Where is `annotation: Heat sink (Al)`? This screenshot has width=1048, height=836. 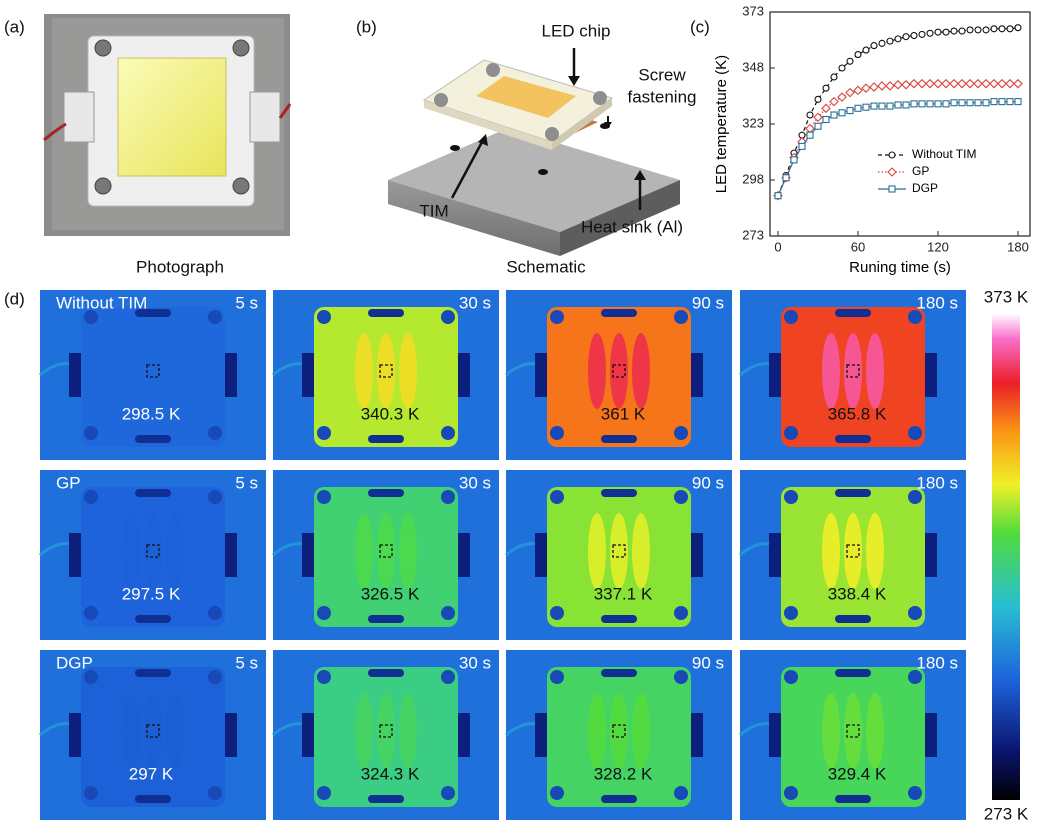
annotation: Heat sink (Al) is located at coordinates (632, 226).